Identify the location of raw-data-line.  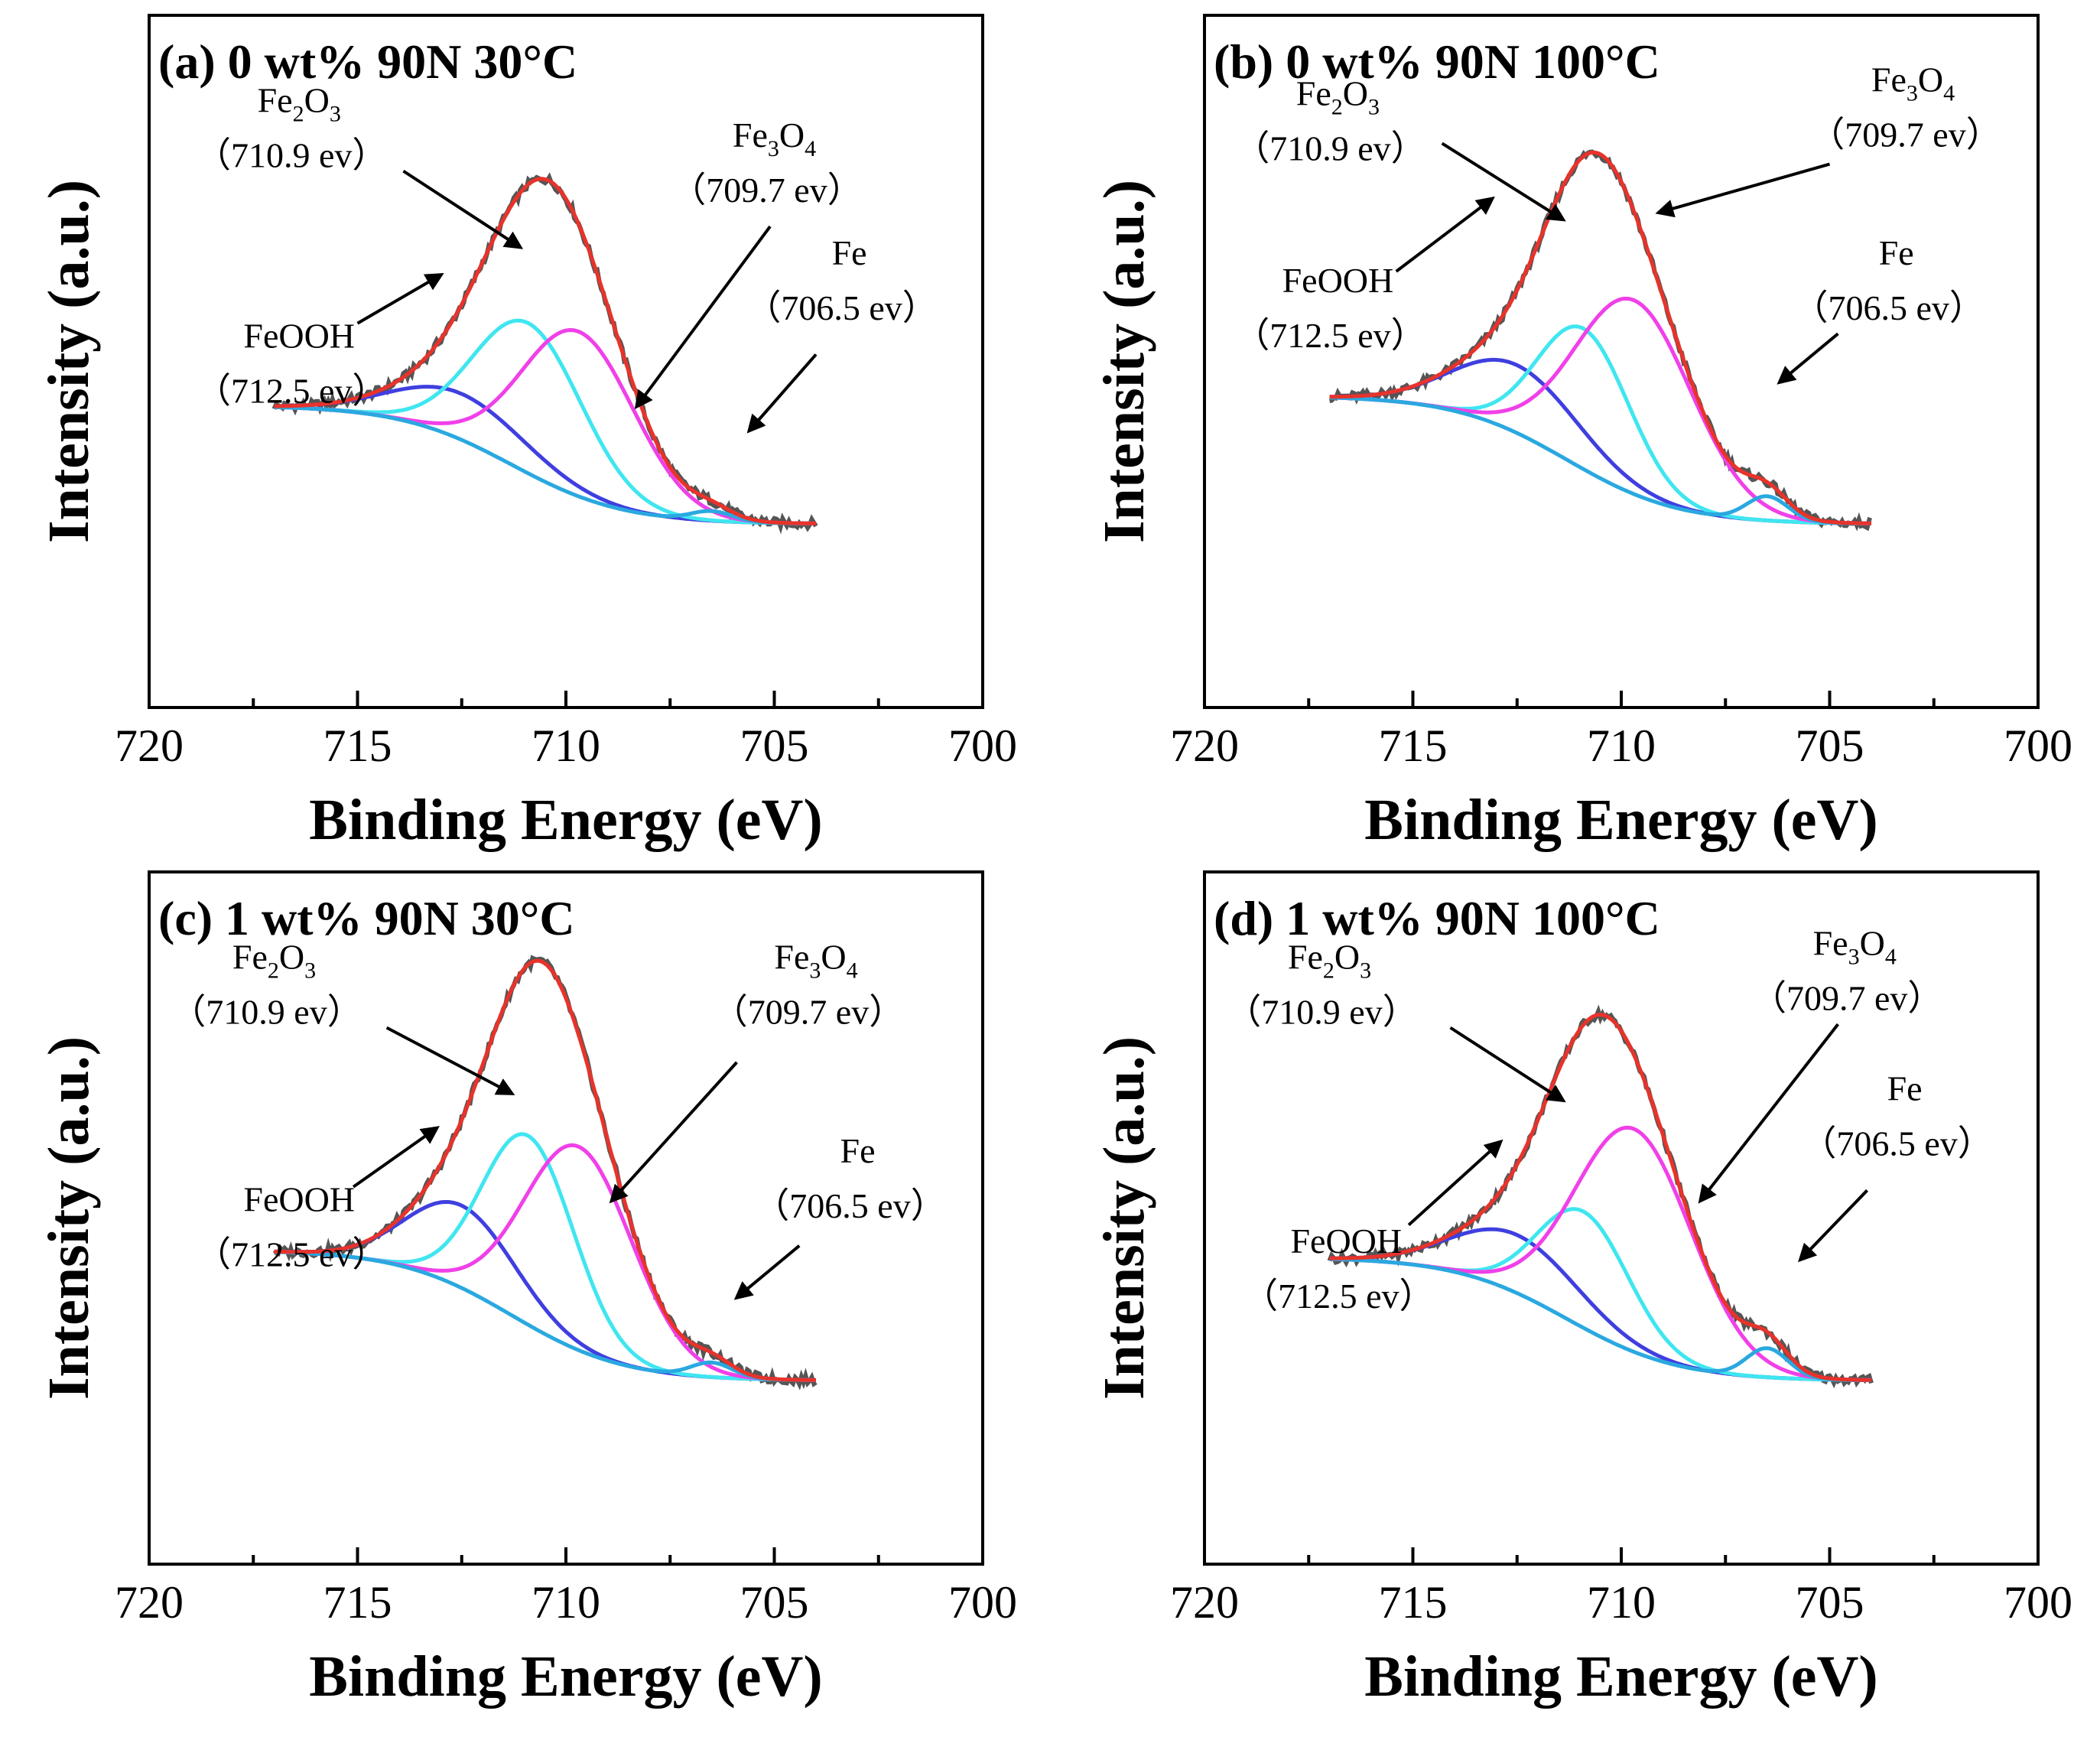
(545, 353).